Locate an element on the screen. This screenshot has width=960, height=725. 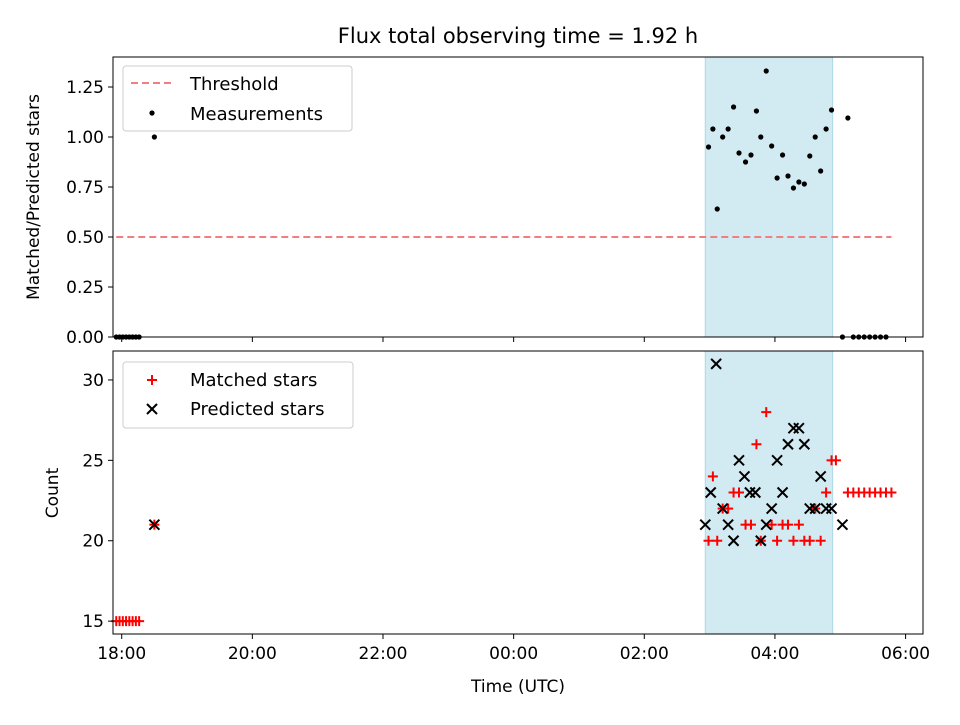
legend-measurements-swatch is located at coordinates (152, 113).